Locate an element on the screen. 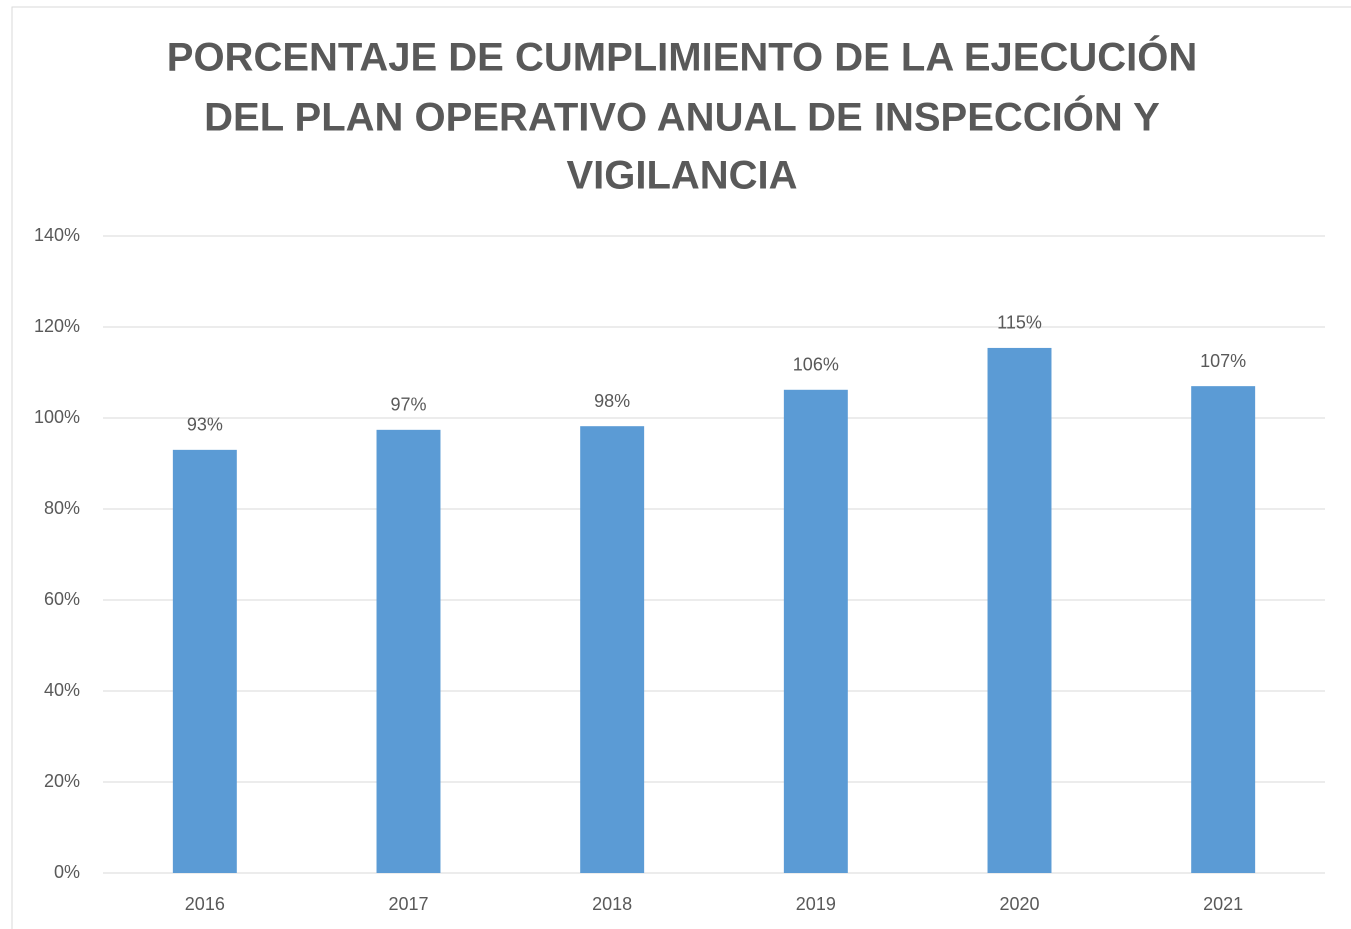 This screenshot has width=1351, height=929. y-tick-label: 120% is located at coordinates (57, 326).